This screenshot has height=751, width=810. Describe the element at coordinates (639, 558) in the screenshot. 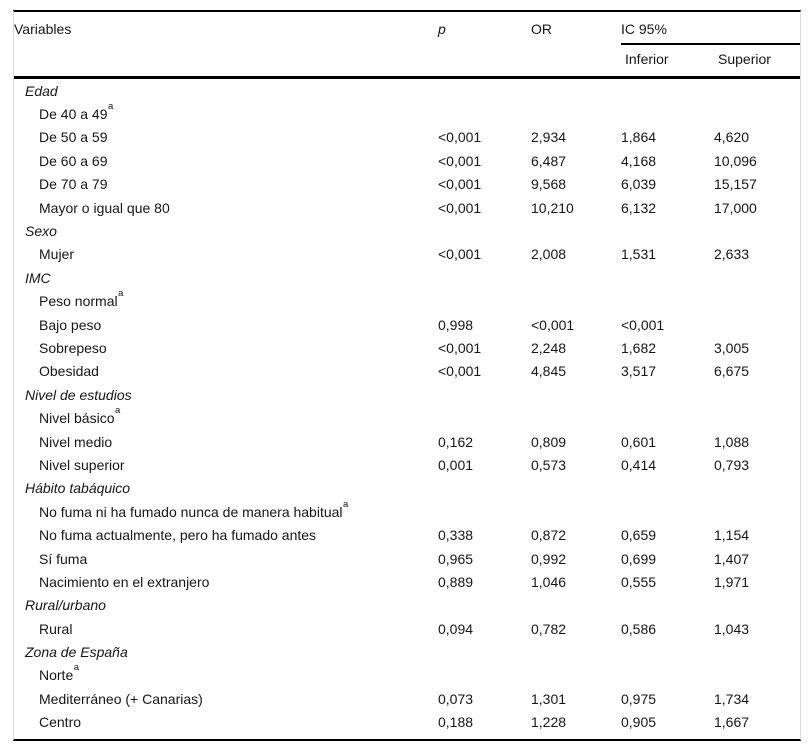

I see `cell-ic-inferior: 0,699` at that location.